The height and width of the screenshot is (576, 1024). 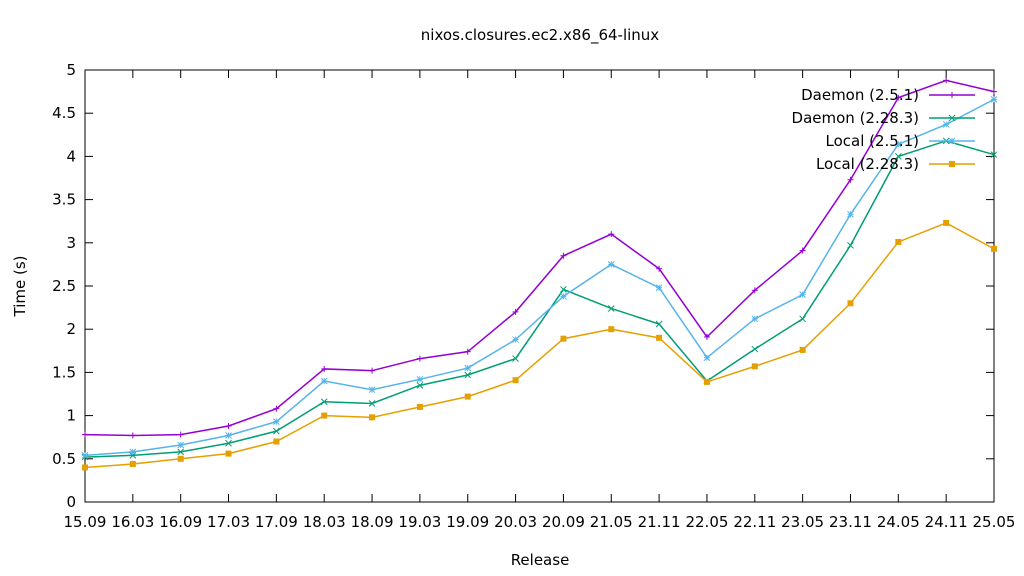 I want to click on x-tick-label: 15.09, so click(x=85, y=522).